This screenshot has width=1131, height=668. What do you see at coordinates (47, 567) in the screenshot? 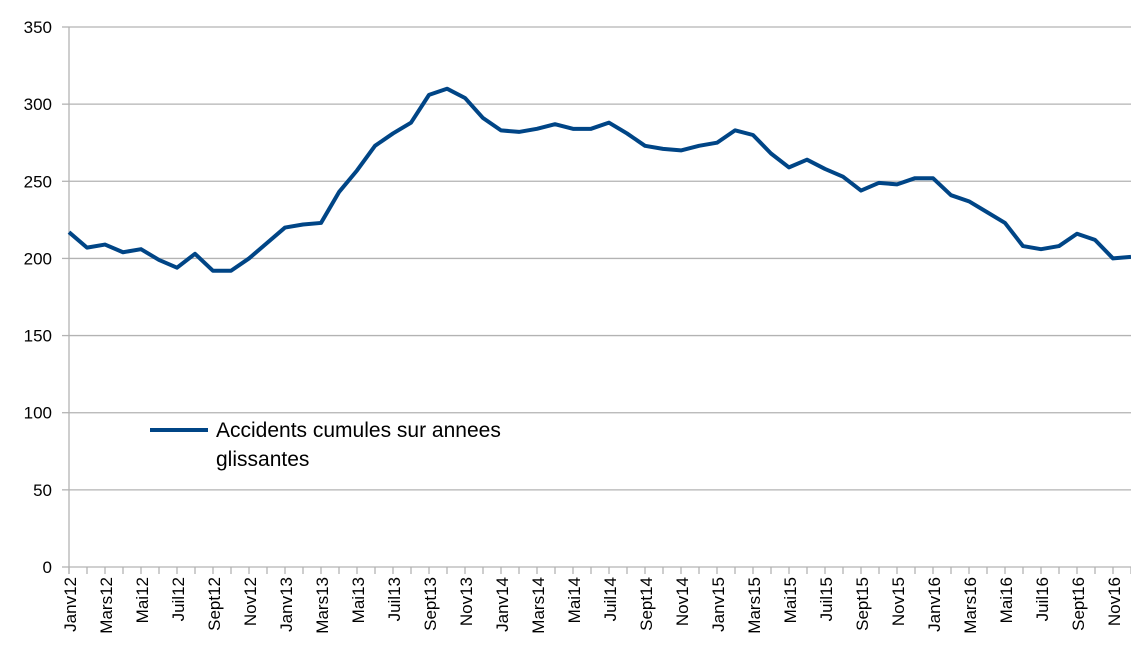
I see `y-tick-label: 0` at bounding box center [47, 567].